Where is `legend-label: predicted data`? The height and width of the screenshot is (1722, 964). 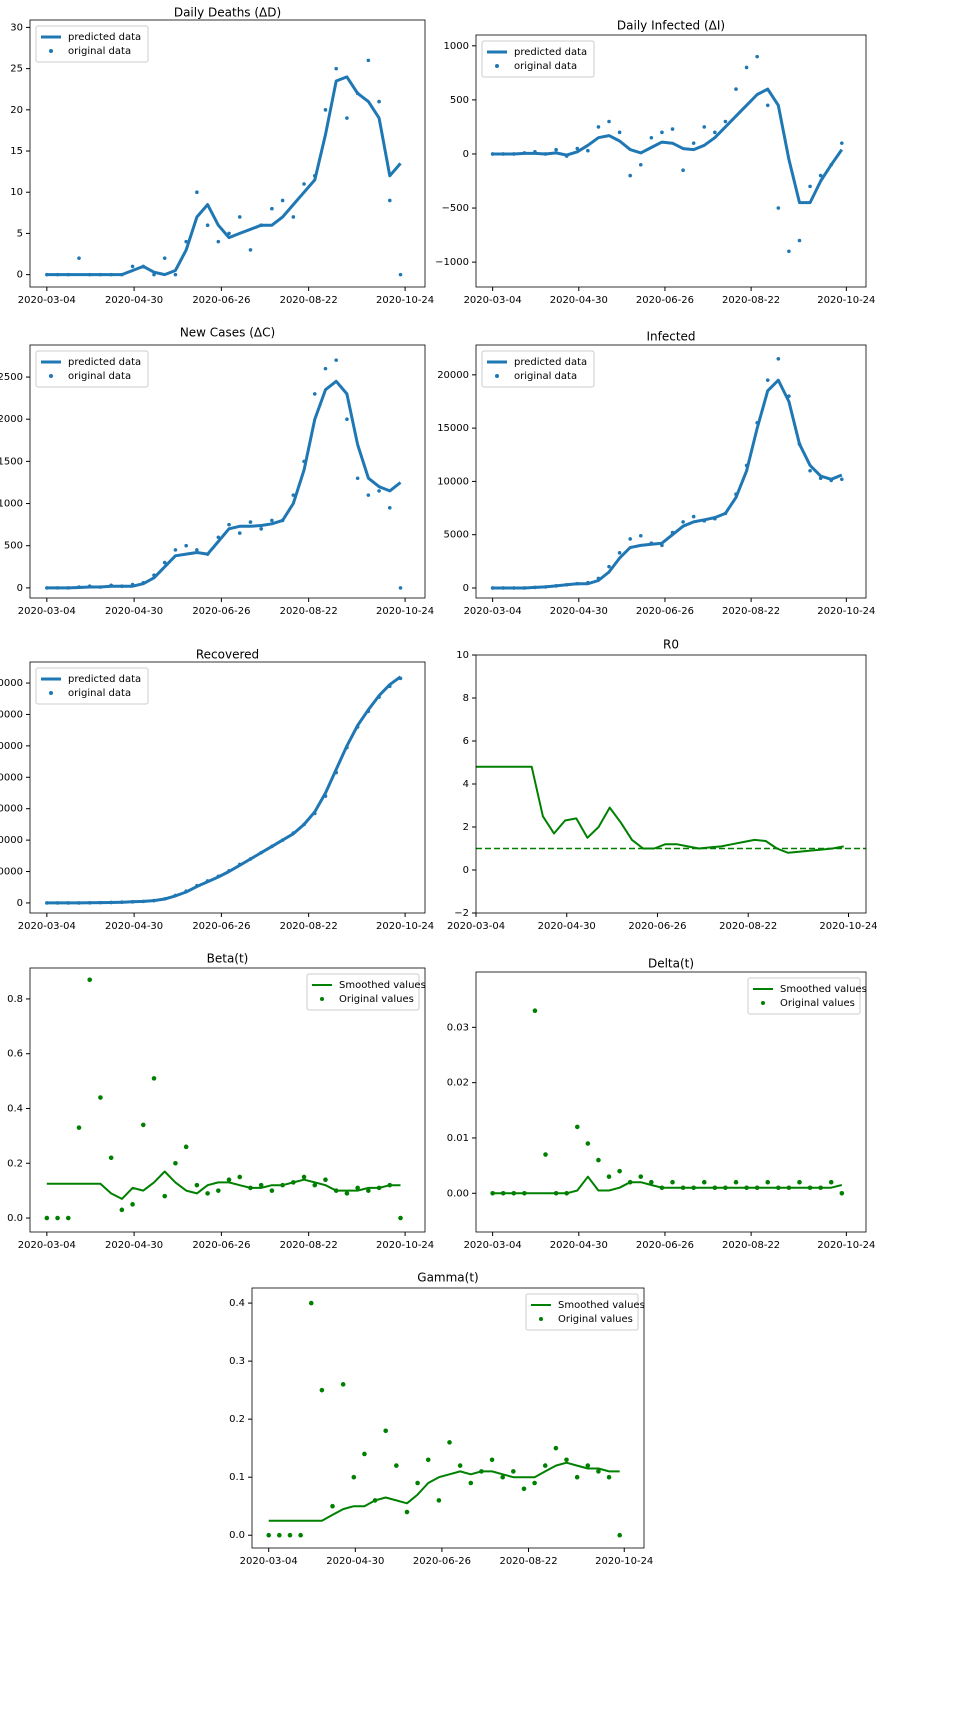 legend-label: predicted data is located at coordinates (104, 37).